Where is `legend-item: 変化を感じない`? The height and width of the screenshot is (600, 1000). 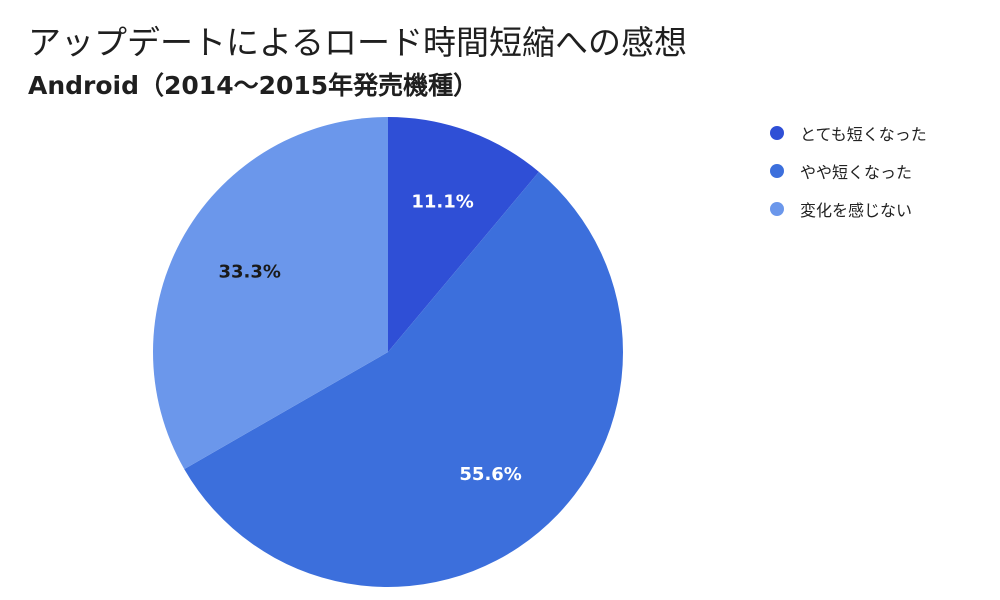 legend-item: 変化を感じない is located at coordinates (848, 209).